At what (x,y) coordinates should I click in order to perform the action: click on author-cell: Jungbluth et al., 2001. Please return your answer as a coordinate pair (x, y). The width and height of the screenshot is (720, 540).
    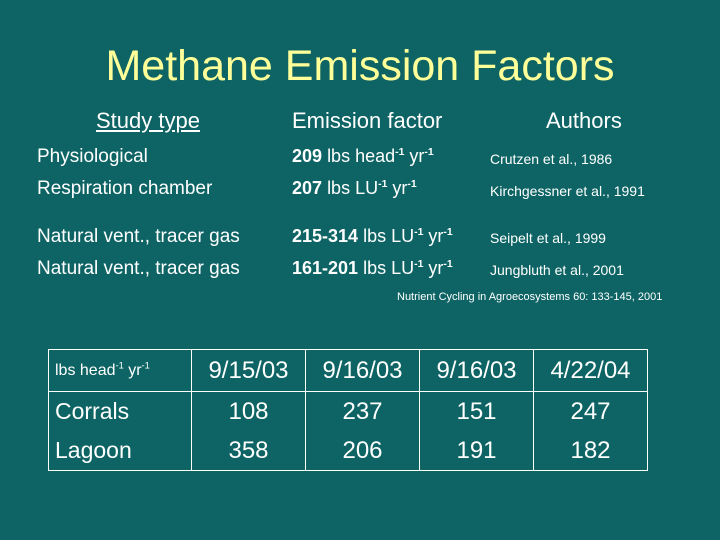
    Looking at the image, I should click on (557, 270).